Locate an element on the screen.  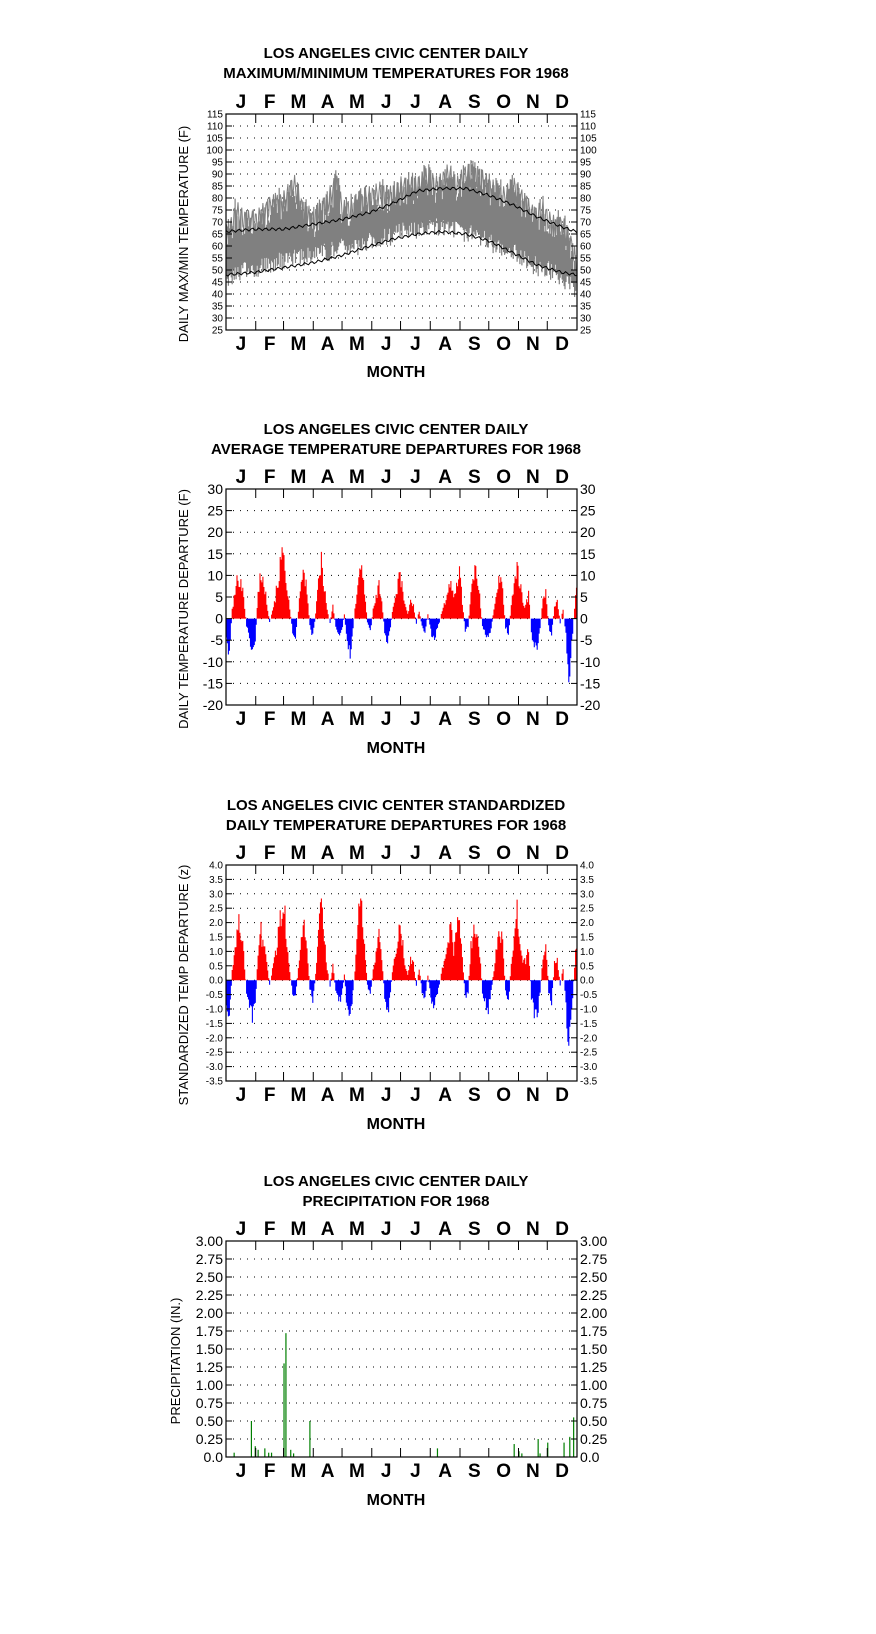
y-tick-label-left: 3.0 is located at coordinates (216, 894).